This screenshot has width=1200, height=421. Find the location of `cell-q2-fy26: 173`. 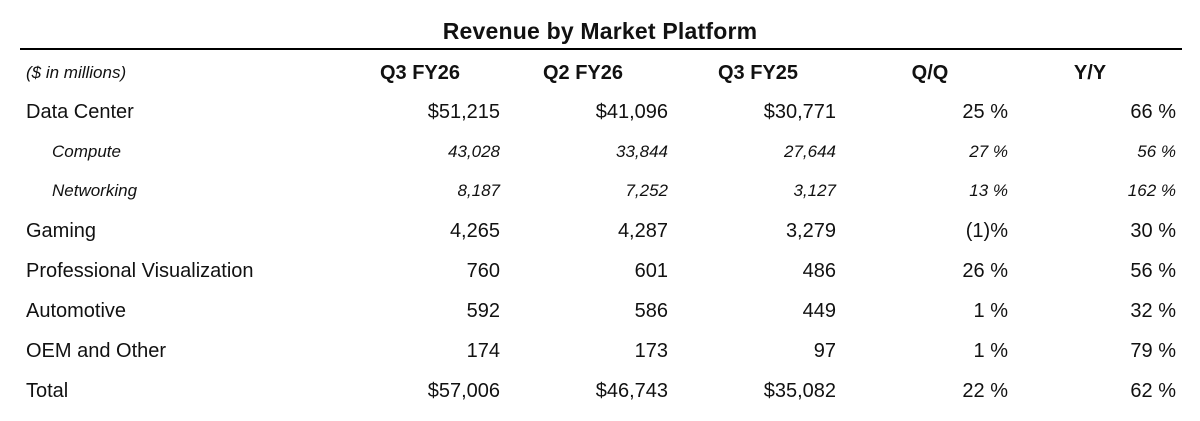

cell-q2-fy26: 173 is located at coordinates (651, 351).